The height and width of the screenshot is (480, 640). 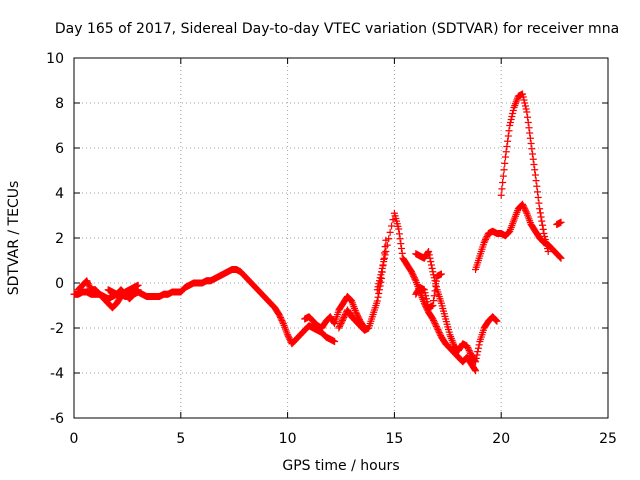 I want to click on series-sat-h, so click(x=428, y=291).